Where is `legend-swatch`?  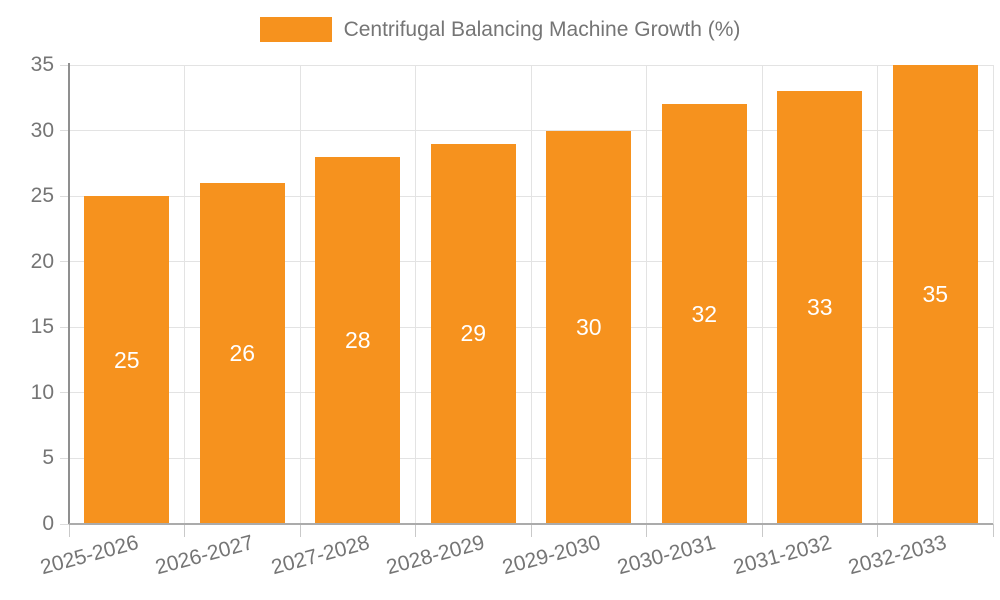
legend-swatch is located at coordinates (295, 29).